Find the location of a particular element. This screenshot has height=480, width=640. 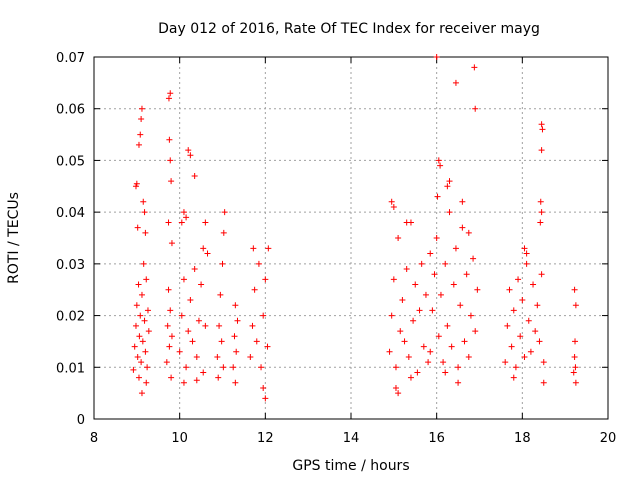

y-axis-label: ROTI / TECUs is located at coordinates (14, 238).